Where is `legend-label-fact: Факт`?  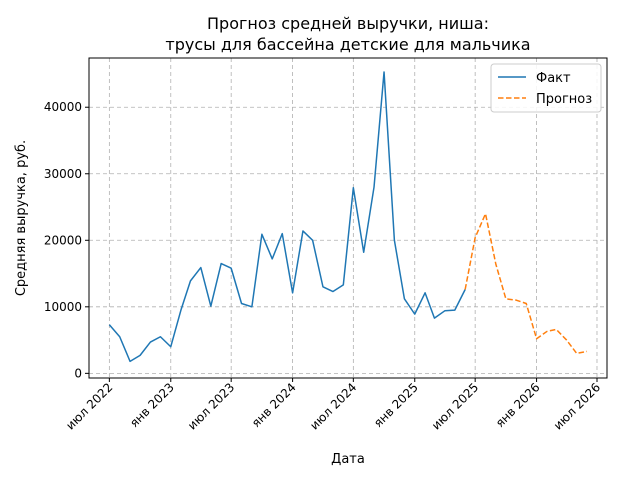
legend-label-fact: Факт is located at coordinates (553, 78).